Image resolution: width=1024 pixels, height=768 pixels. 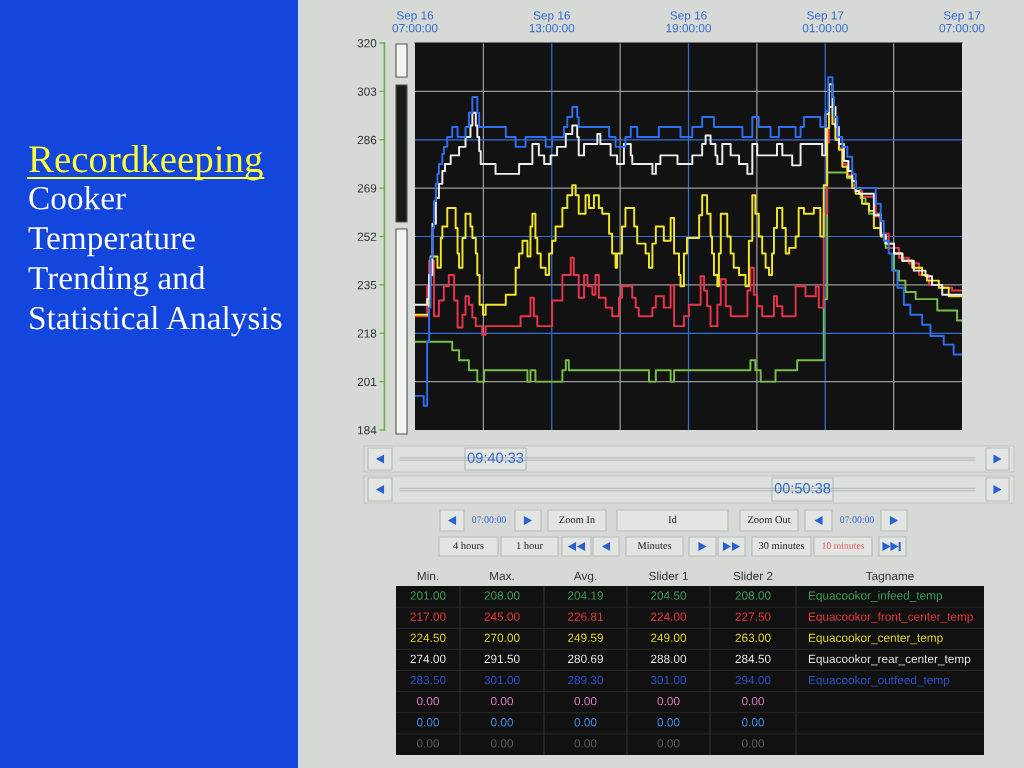 What do you see at coordinates (875, 597) in the screenshot?
I see `legend-label: Equacookor_infeed_temp` at bounding box center [875, 597].